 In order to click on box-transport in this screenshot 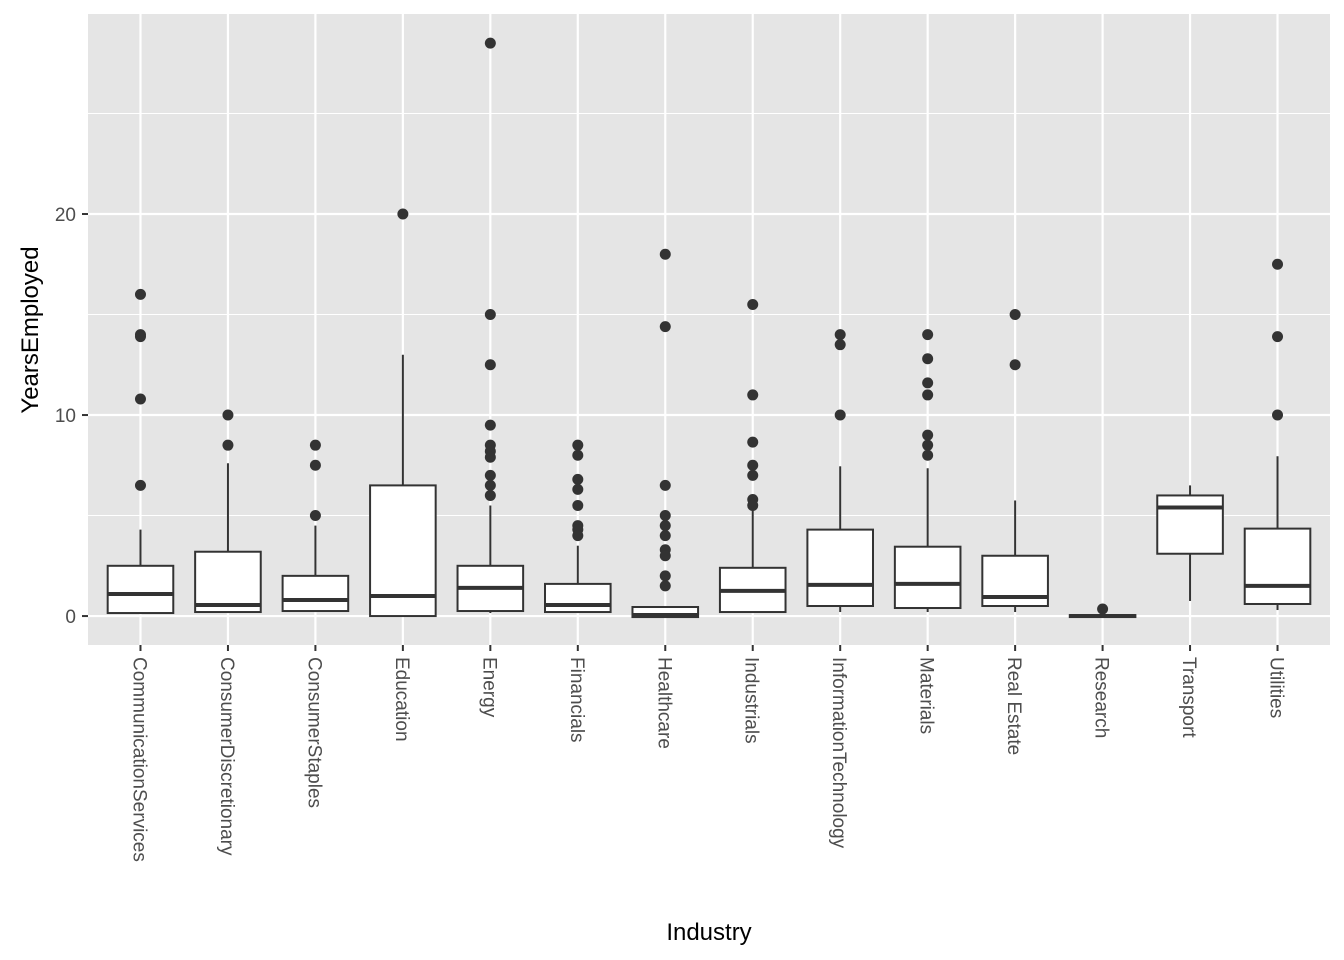, I will do `click(1190, 543)`.